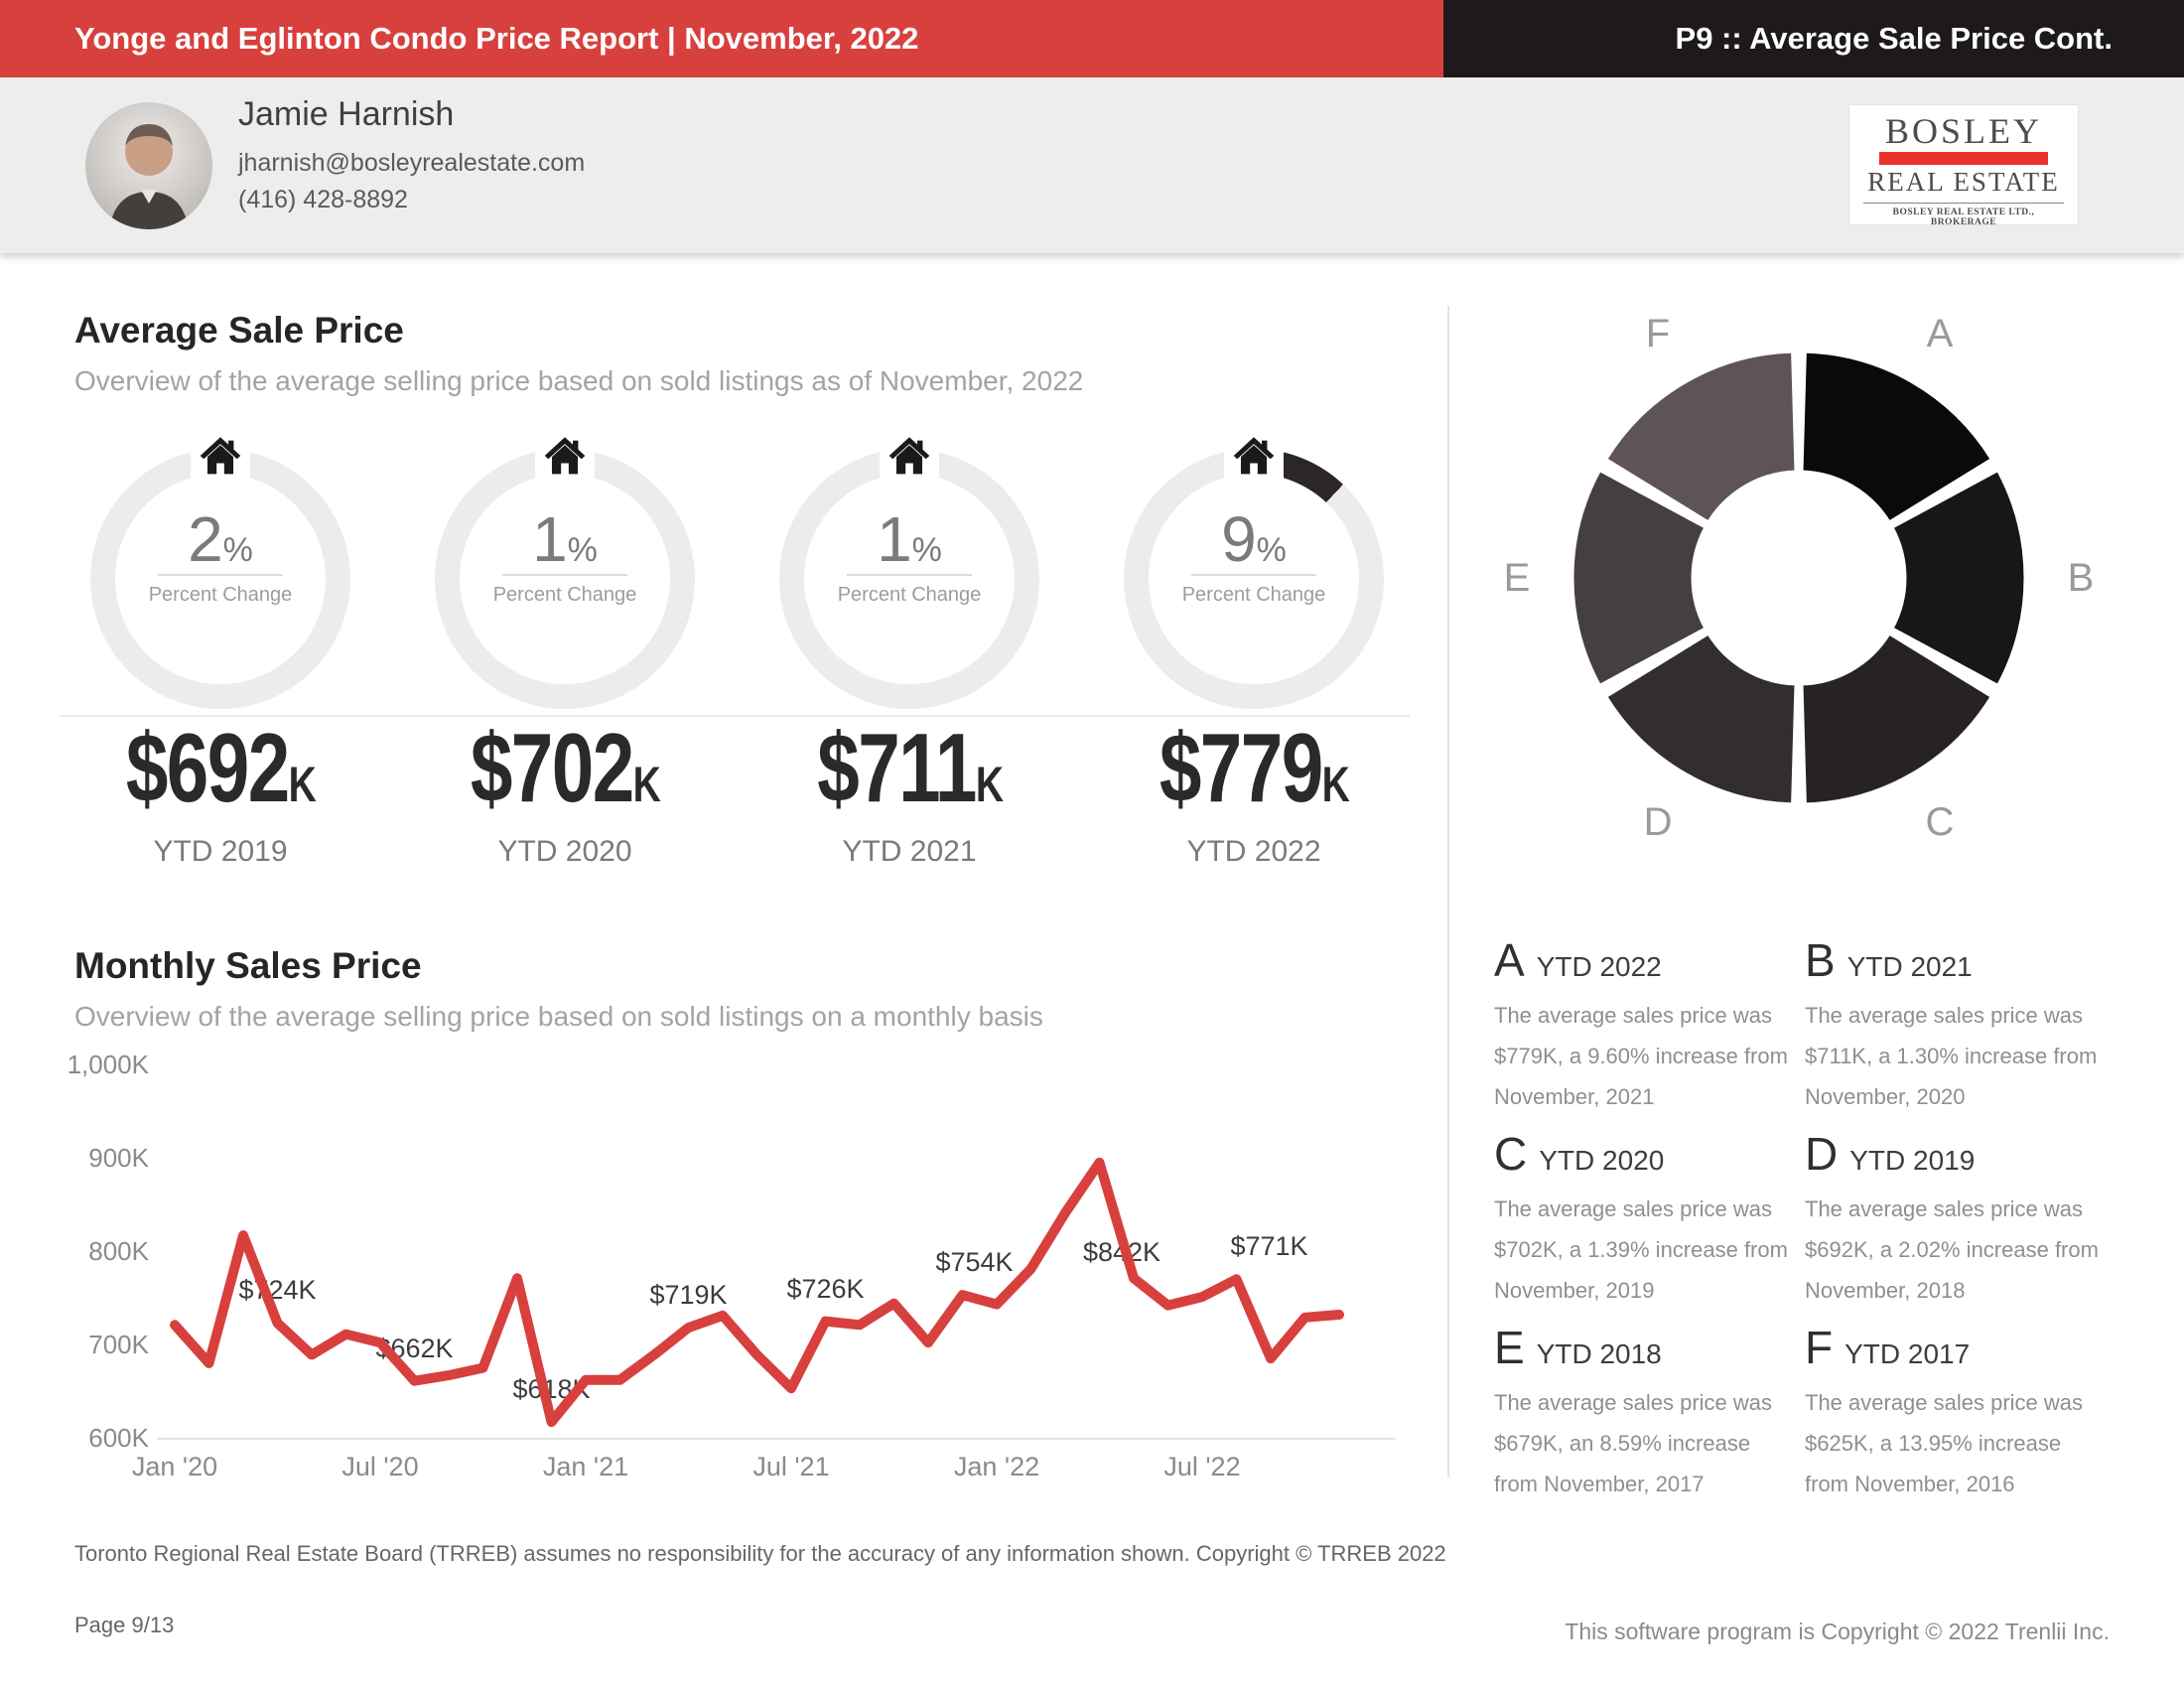 This screenshot has width=2184, height=1688. What do you see at coordinates (1958, 578) in the screenshot?
I see `donut-segment-B` at bounding box center [1958, 578].